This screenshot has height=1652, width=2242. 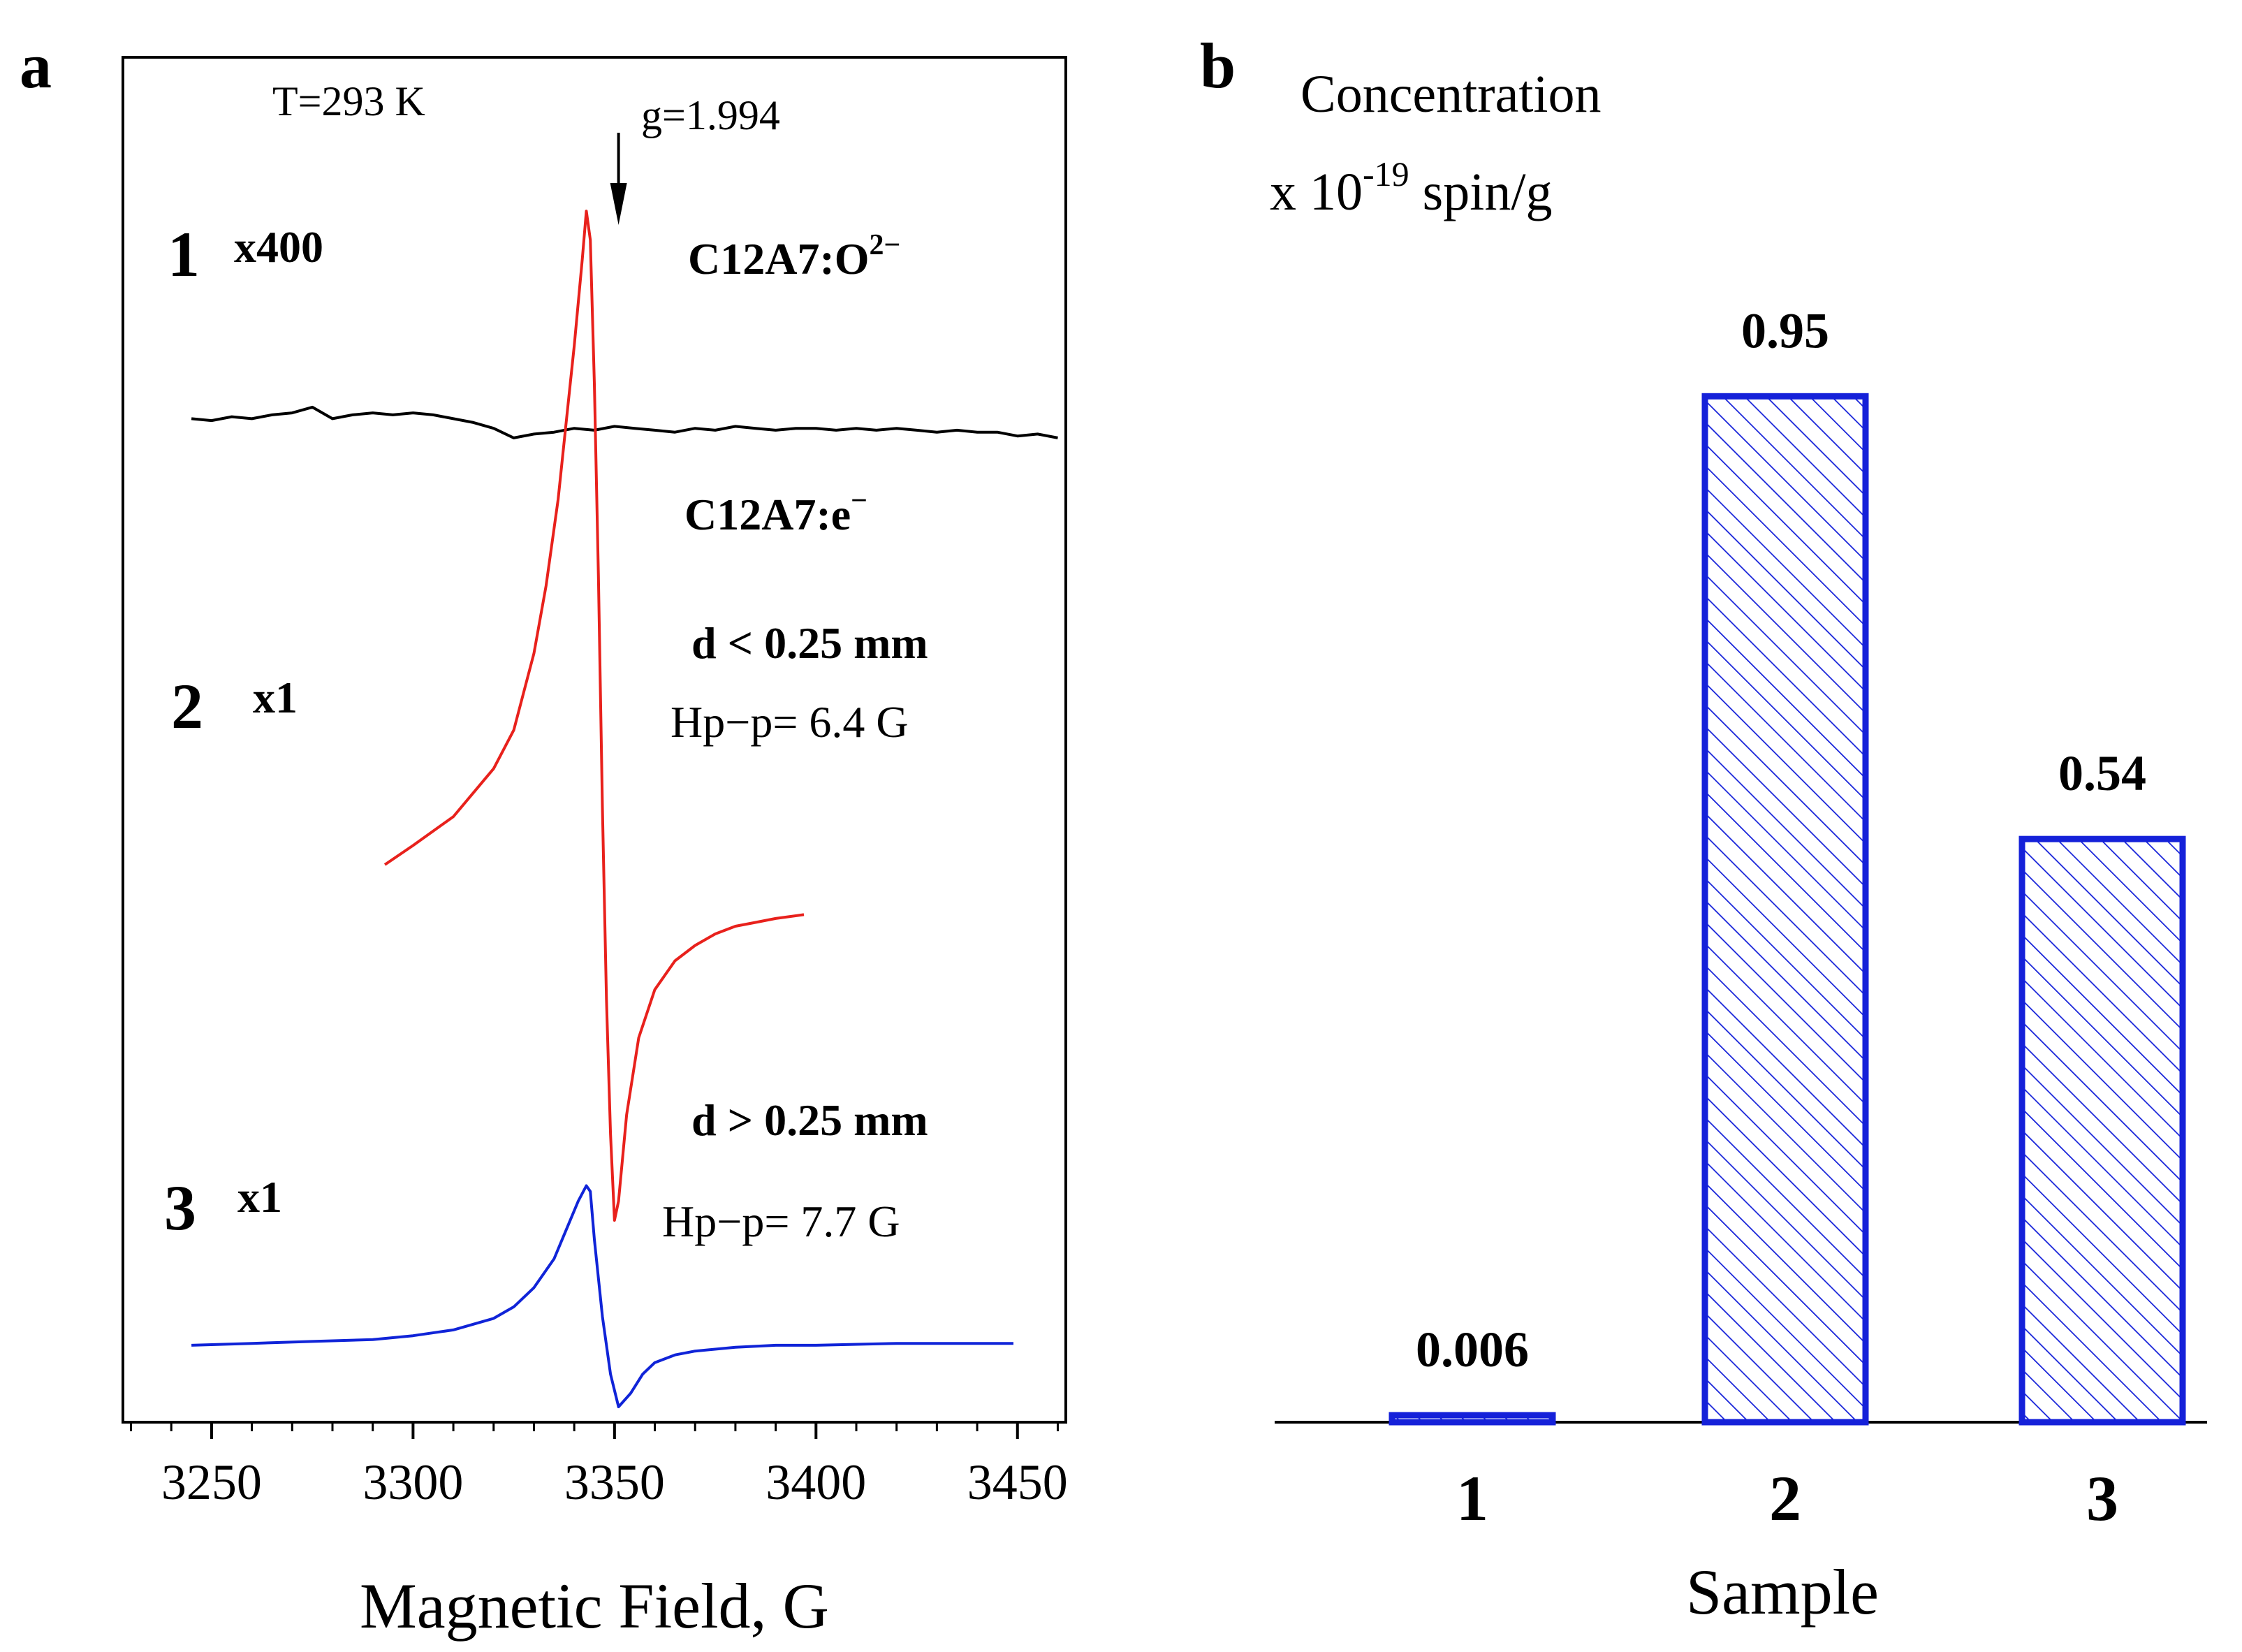 I want to click on spectrum-1-material: C12A7:O2−, so click(x=794, y=256).